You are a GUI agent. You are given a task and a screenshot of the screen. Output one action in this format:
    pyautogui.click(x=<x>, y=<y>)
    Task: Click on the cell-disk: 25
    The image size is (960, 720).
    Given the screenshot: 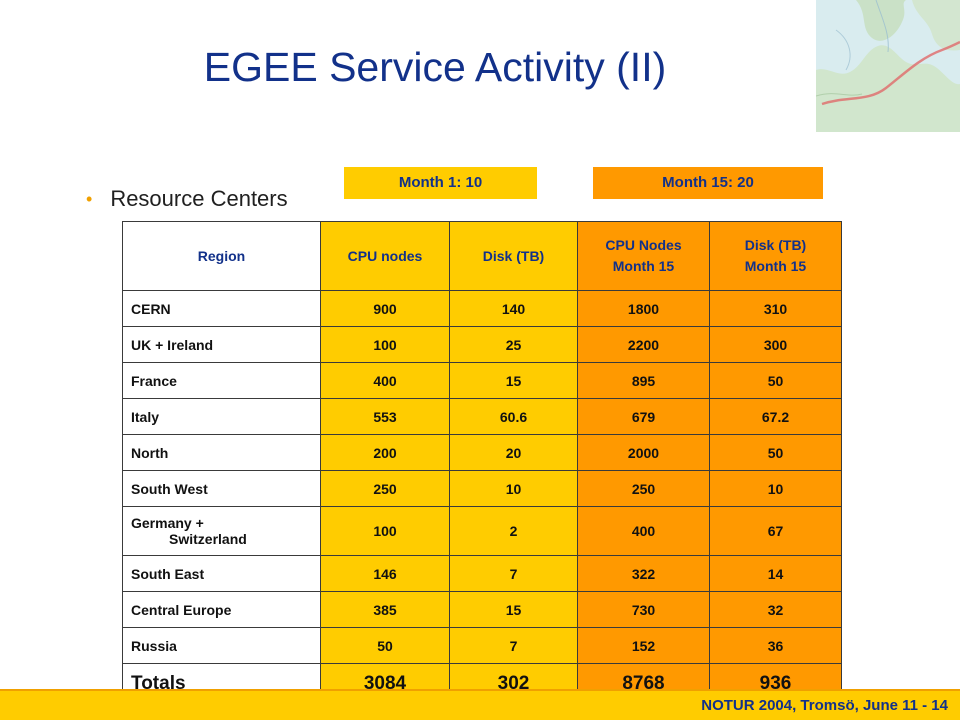 What is the action you would take?
    pyautogui.click(x=513, y=344)
    